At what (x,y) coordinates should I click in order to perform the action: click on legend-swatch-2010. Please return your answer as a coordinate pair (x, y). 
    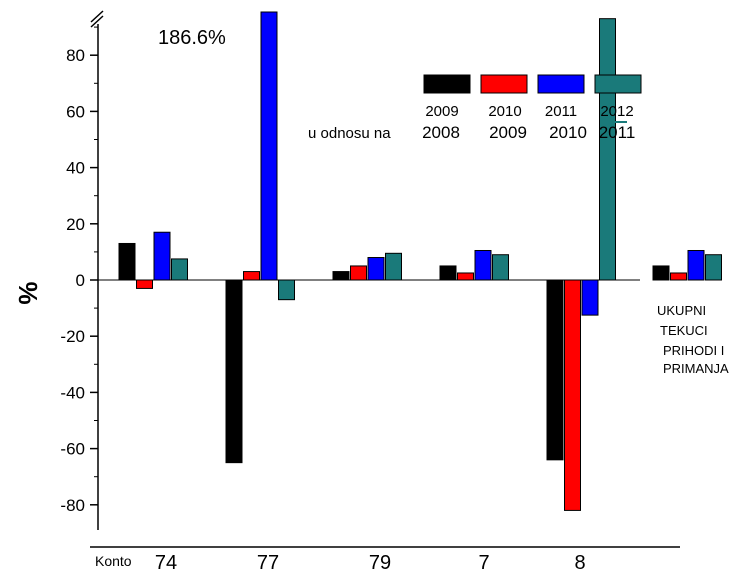
    Looking at the image, I should click on (504, 84).